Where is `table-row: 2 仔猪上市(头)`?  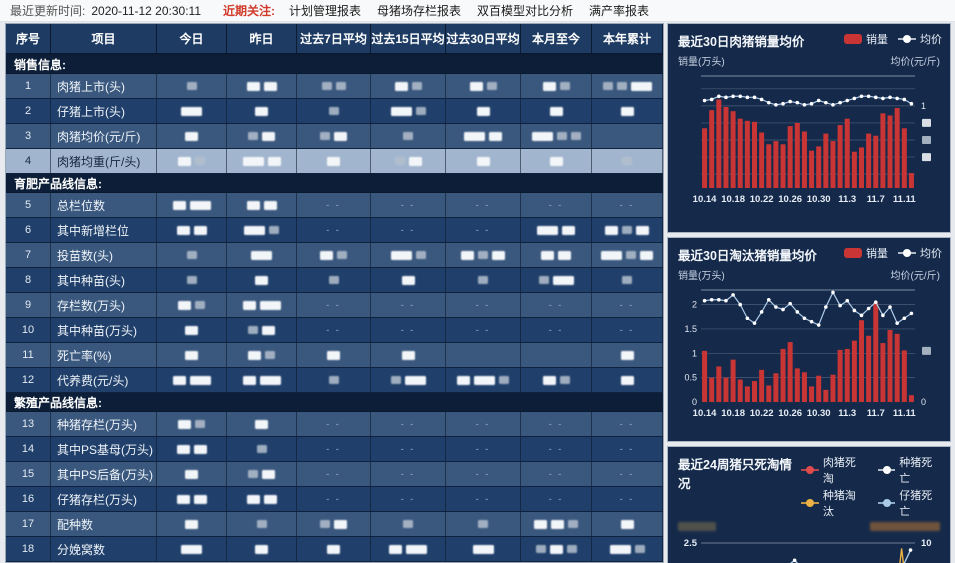 table-row: 2 仔猪上市(头) is located at coordinates (334, 111).